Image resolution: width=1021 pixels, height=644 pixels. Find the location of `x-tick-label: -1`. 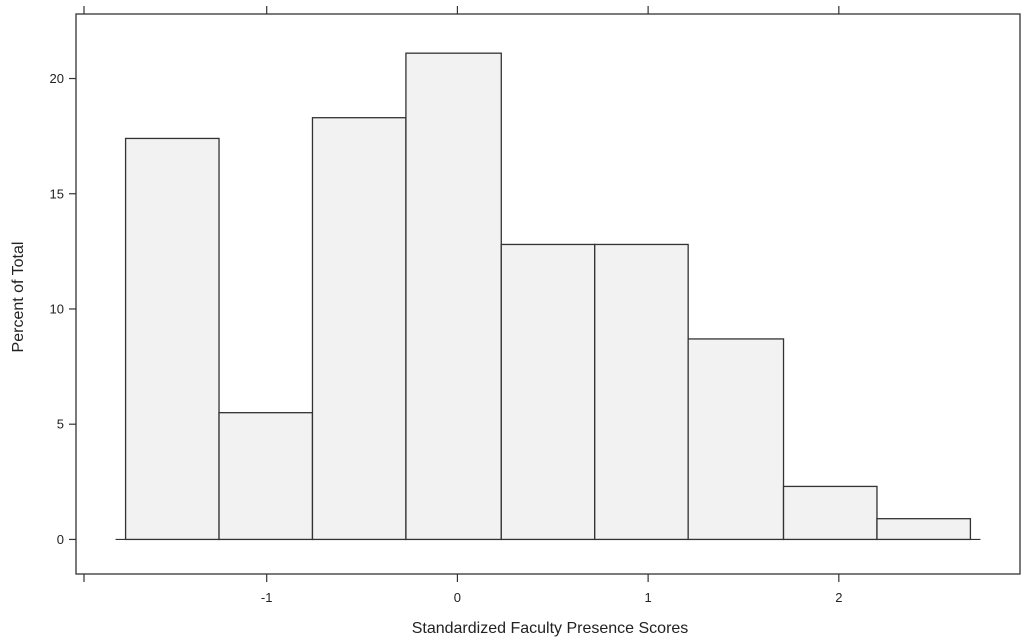

x-tick-label: -1 is located at coordinates (267, 597).